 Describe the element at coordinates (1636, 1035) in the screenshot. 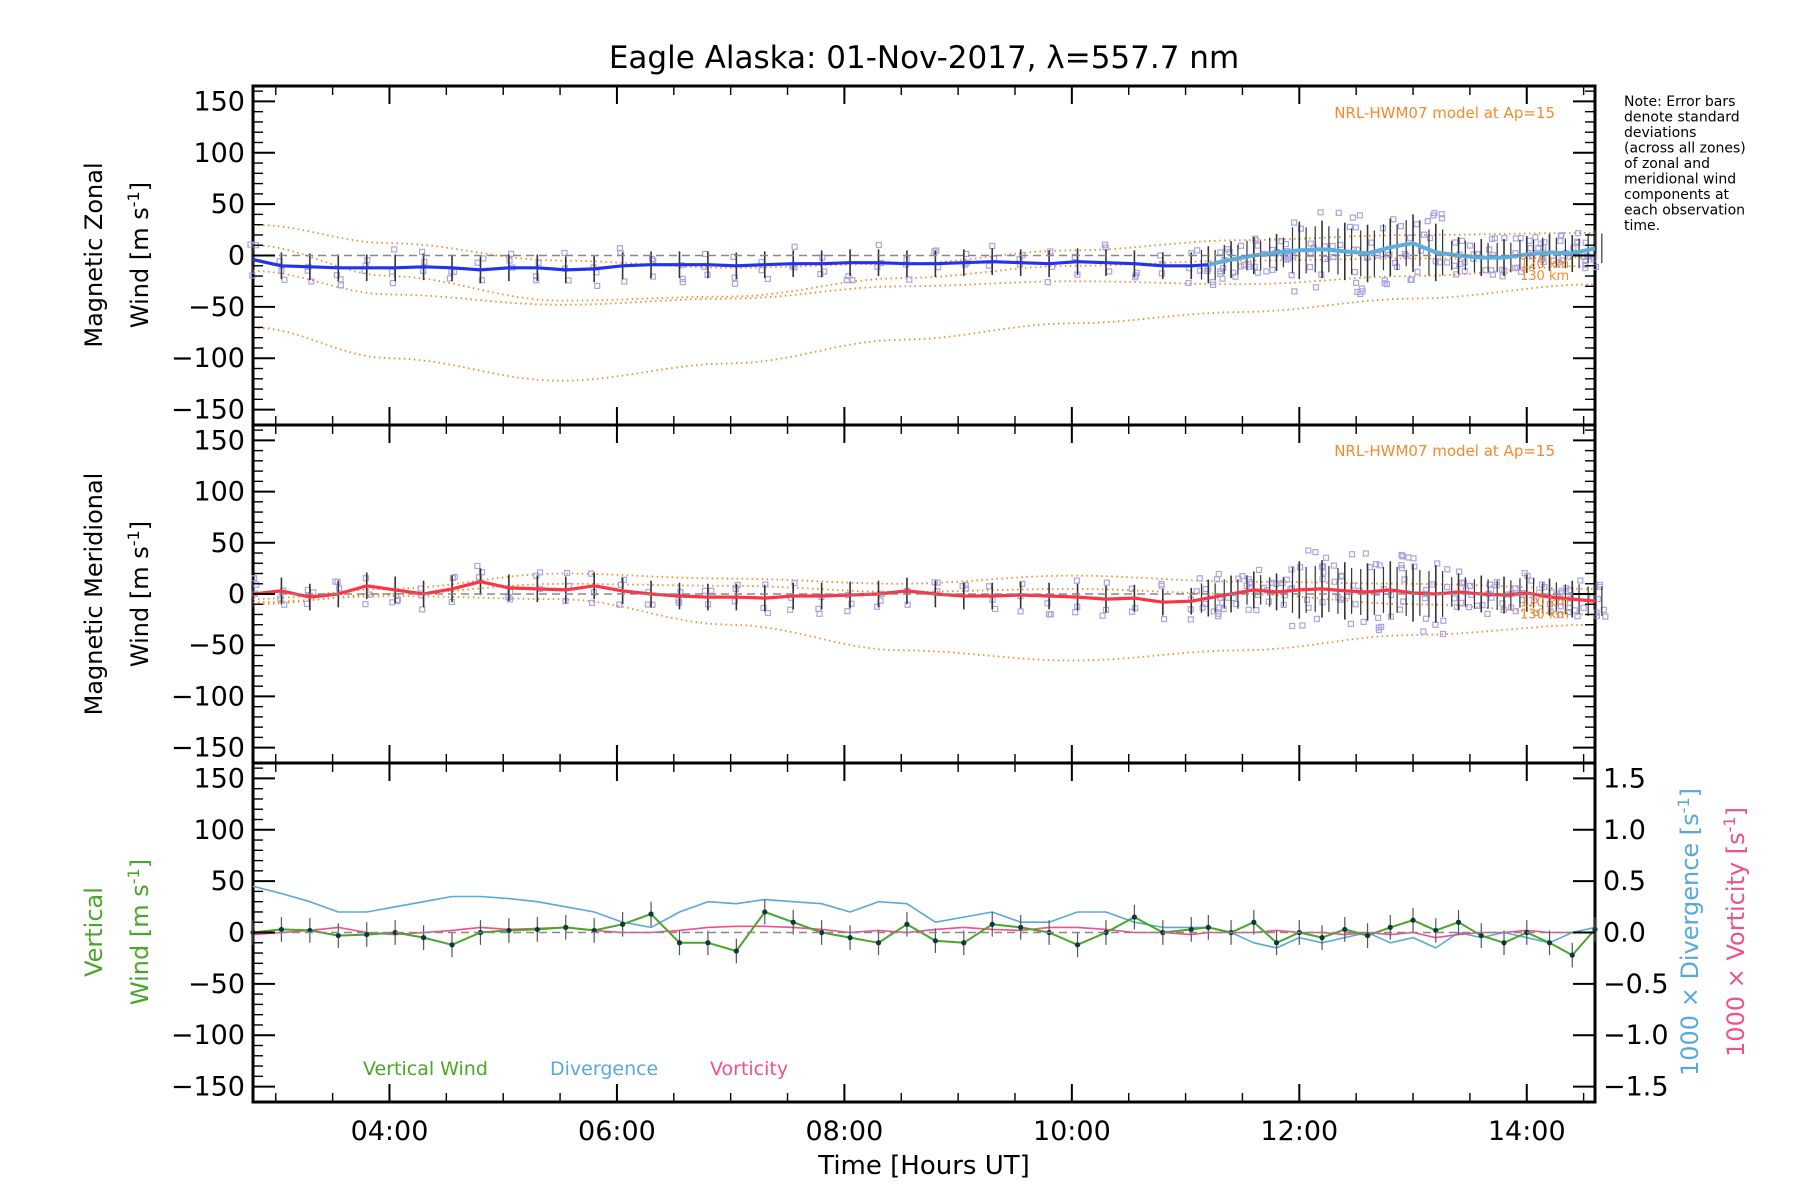

I see `right-y-tick-label: −1.0` at that location.